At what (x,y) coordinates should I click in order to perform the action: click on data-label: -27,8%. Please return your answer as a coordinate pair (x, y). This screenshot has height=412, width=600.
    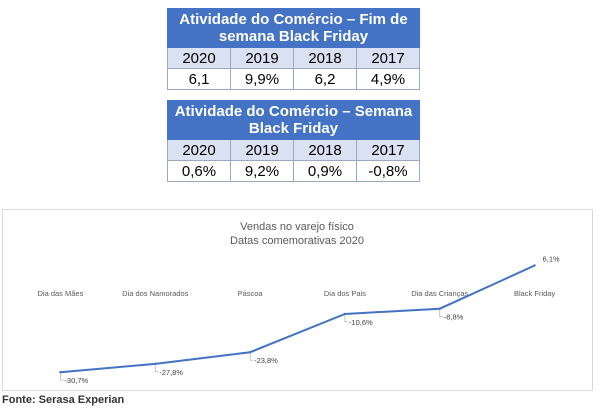
    Looking at the image, I should click on (171, 372).